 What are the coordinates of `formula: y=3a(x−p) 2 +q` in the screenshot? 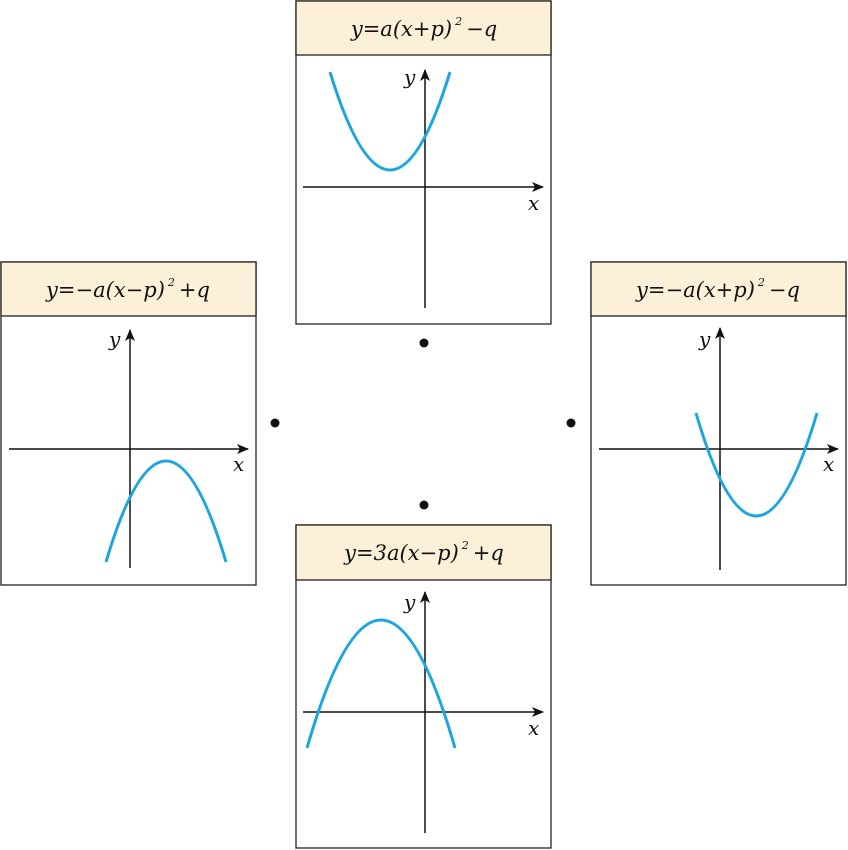 It's located at (423, 552).